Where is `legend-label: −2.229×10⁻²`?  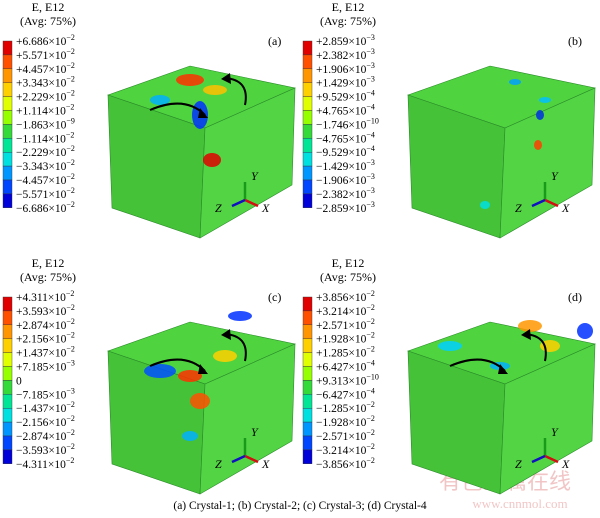 legend-label: −2.229×10⁻² is located at coordinates (45, 151).